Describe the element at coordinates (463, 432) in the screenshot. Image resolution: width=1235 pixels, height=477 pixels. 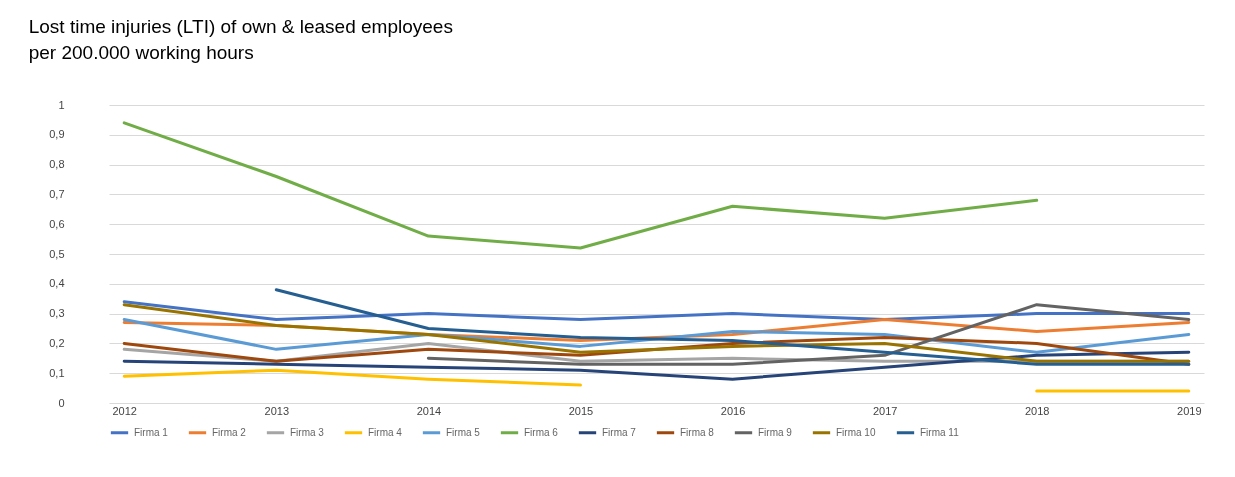
I see `legend-label: Firma 5` at that location.